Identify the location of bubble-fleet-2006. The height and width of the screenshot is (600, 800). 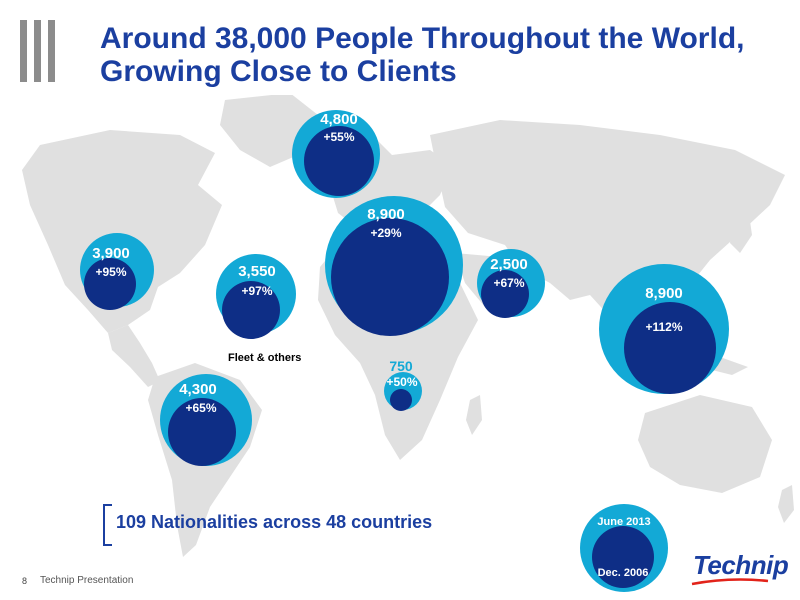
(251, 310).